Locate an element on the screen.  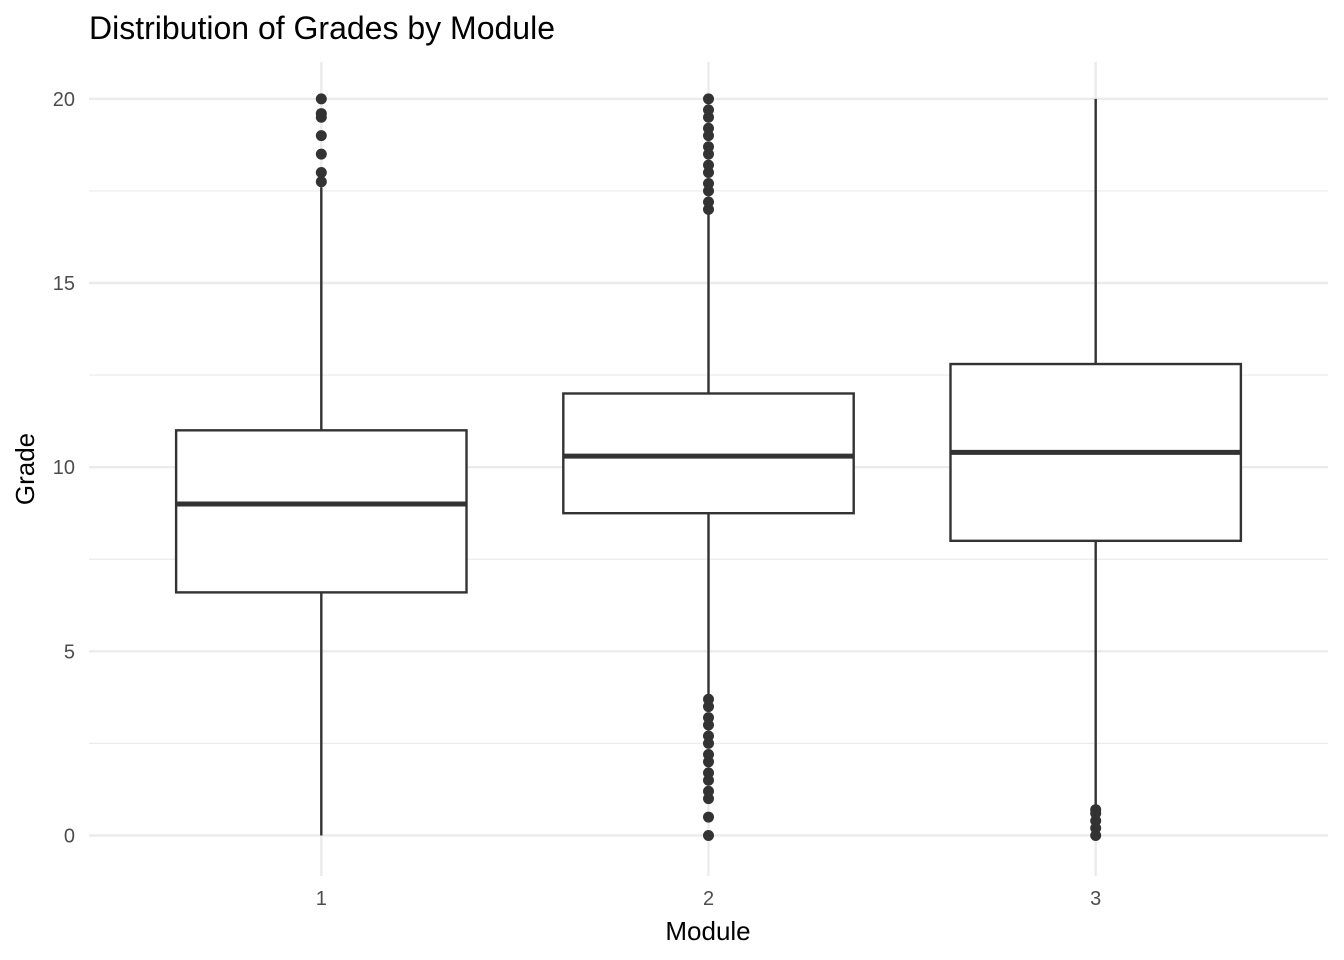
y-tick-label: 5 is located at coordinates (69, 652).